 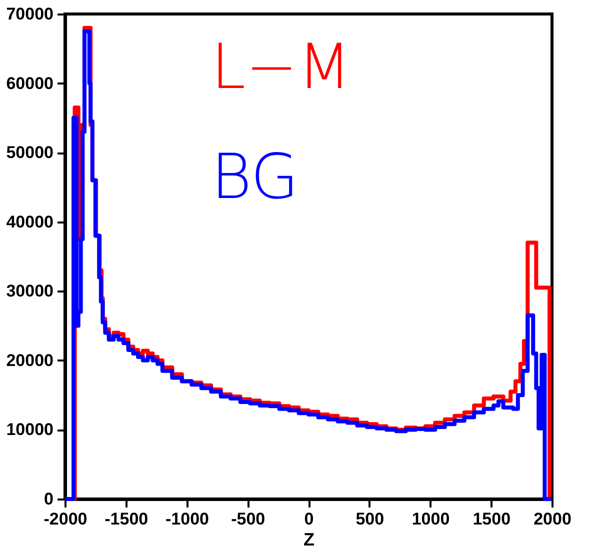 I want to click on x-tick-label: 1000, so click(x=431, y=519).